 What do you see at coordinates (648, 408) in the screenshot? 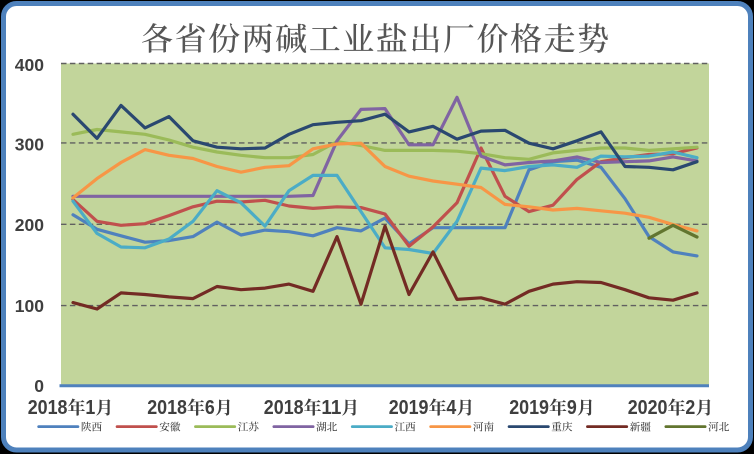
I see `svg-text: 2020` at bounding box center [648, 408].